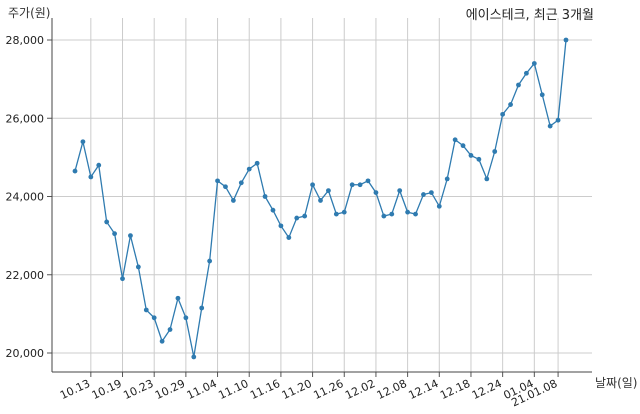  What do you see at coordinates (616, 383) in the screenshot?
I see `x-axis-title: 날짜(일)` at bounding box center [616, 383].